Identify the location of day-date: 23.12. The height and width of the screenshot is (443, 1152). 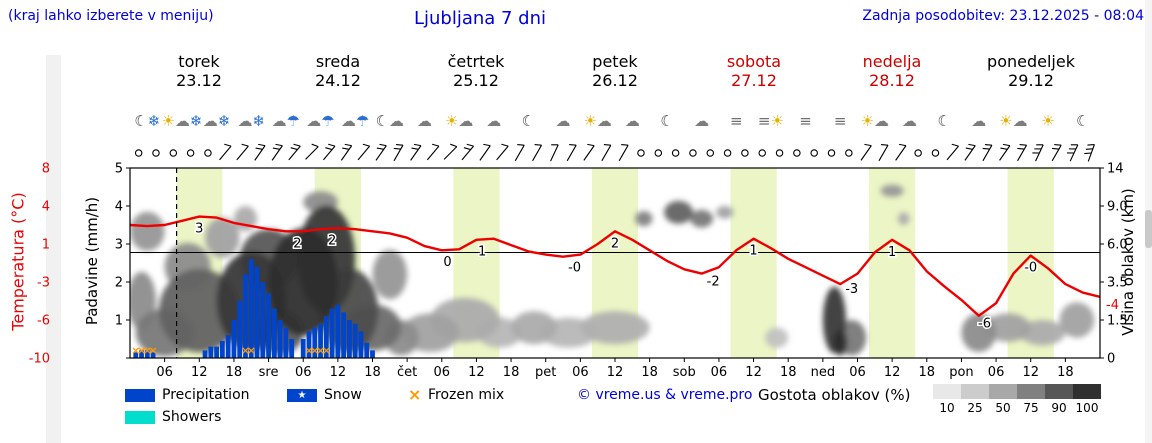
(199, 80).